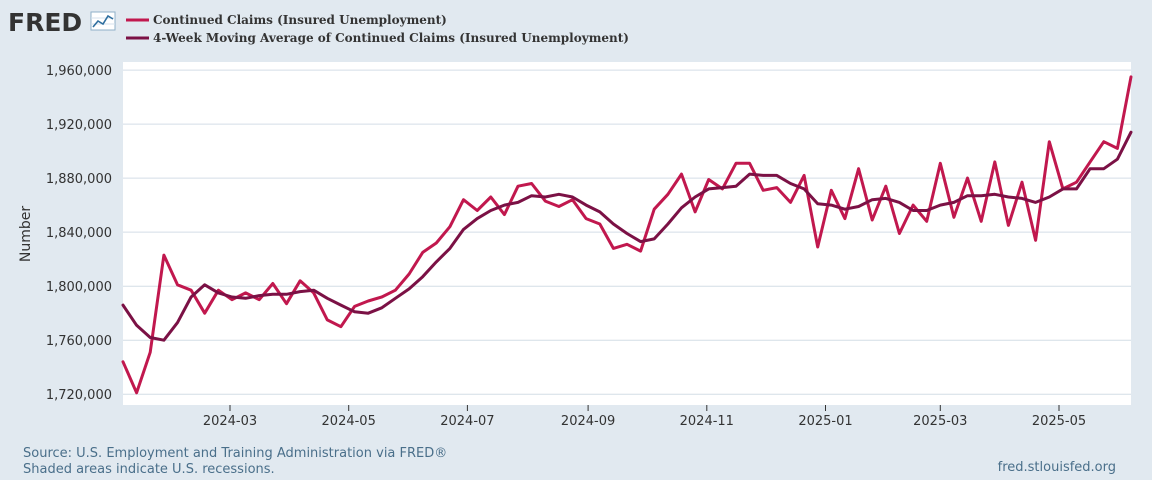  I want to click on y-tick-label: 1,840,000, so click(79, 233).